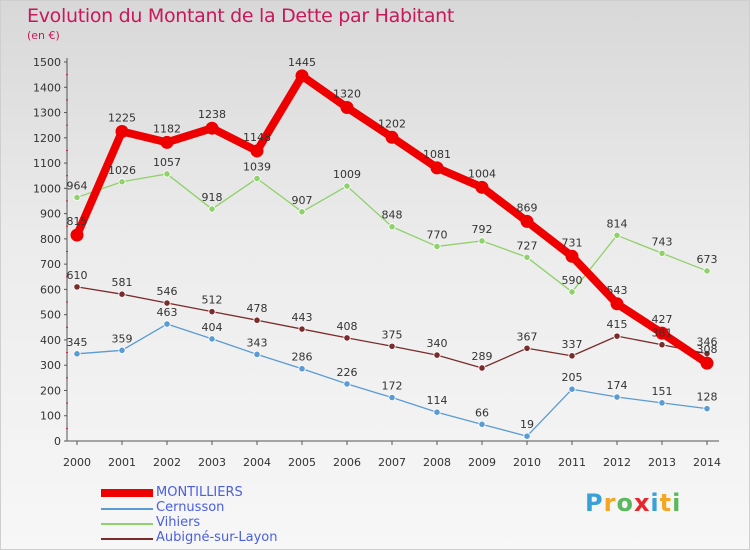 This screenshot has height=550, width=750. What do you see at coordinates (617, 223) in the screenshot?
I see `data-label-vihiers: 814` at bounding box center [617, 223].